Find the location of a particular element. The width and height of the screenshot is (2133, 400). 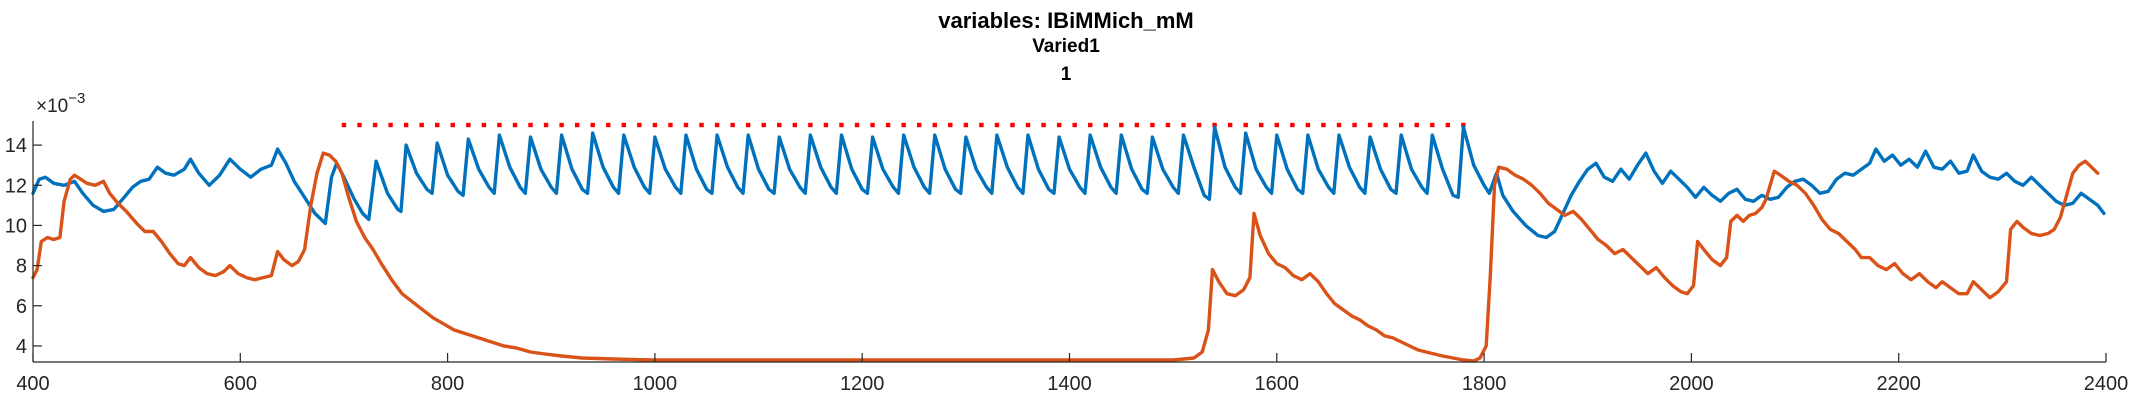

x-tick-label: 1400 is located at coordinates (1069, 384).